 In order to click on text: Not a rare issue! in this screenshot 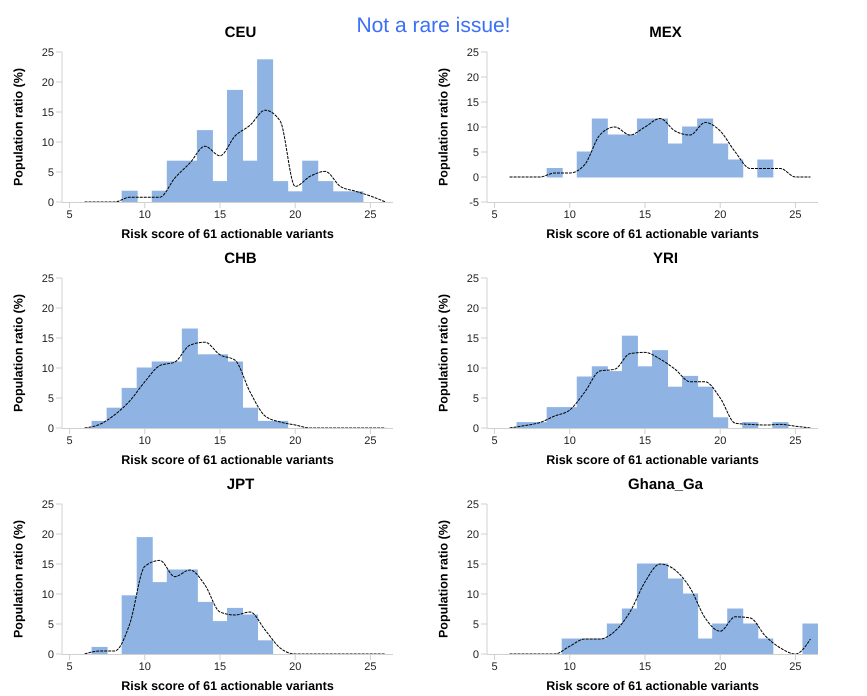, I will do `click(433, 26)`.